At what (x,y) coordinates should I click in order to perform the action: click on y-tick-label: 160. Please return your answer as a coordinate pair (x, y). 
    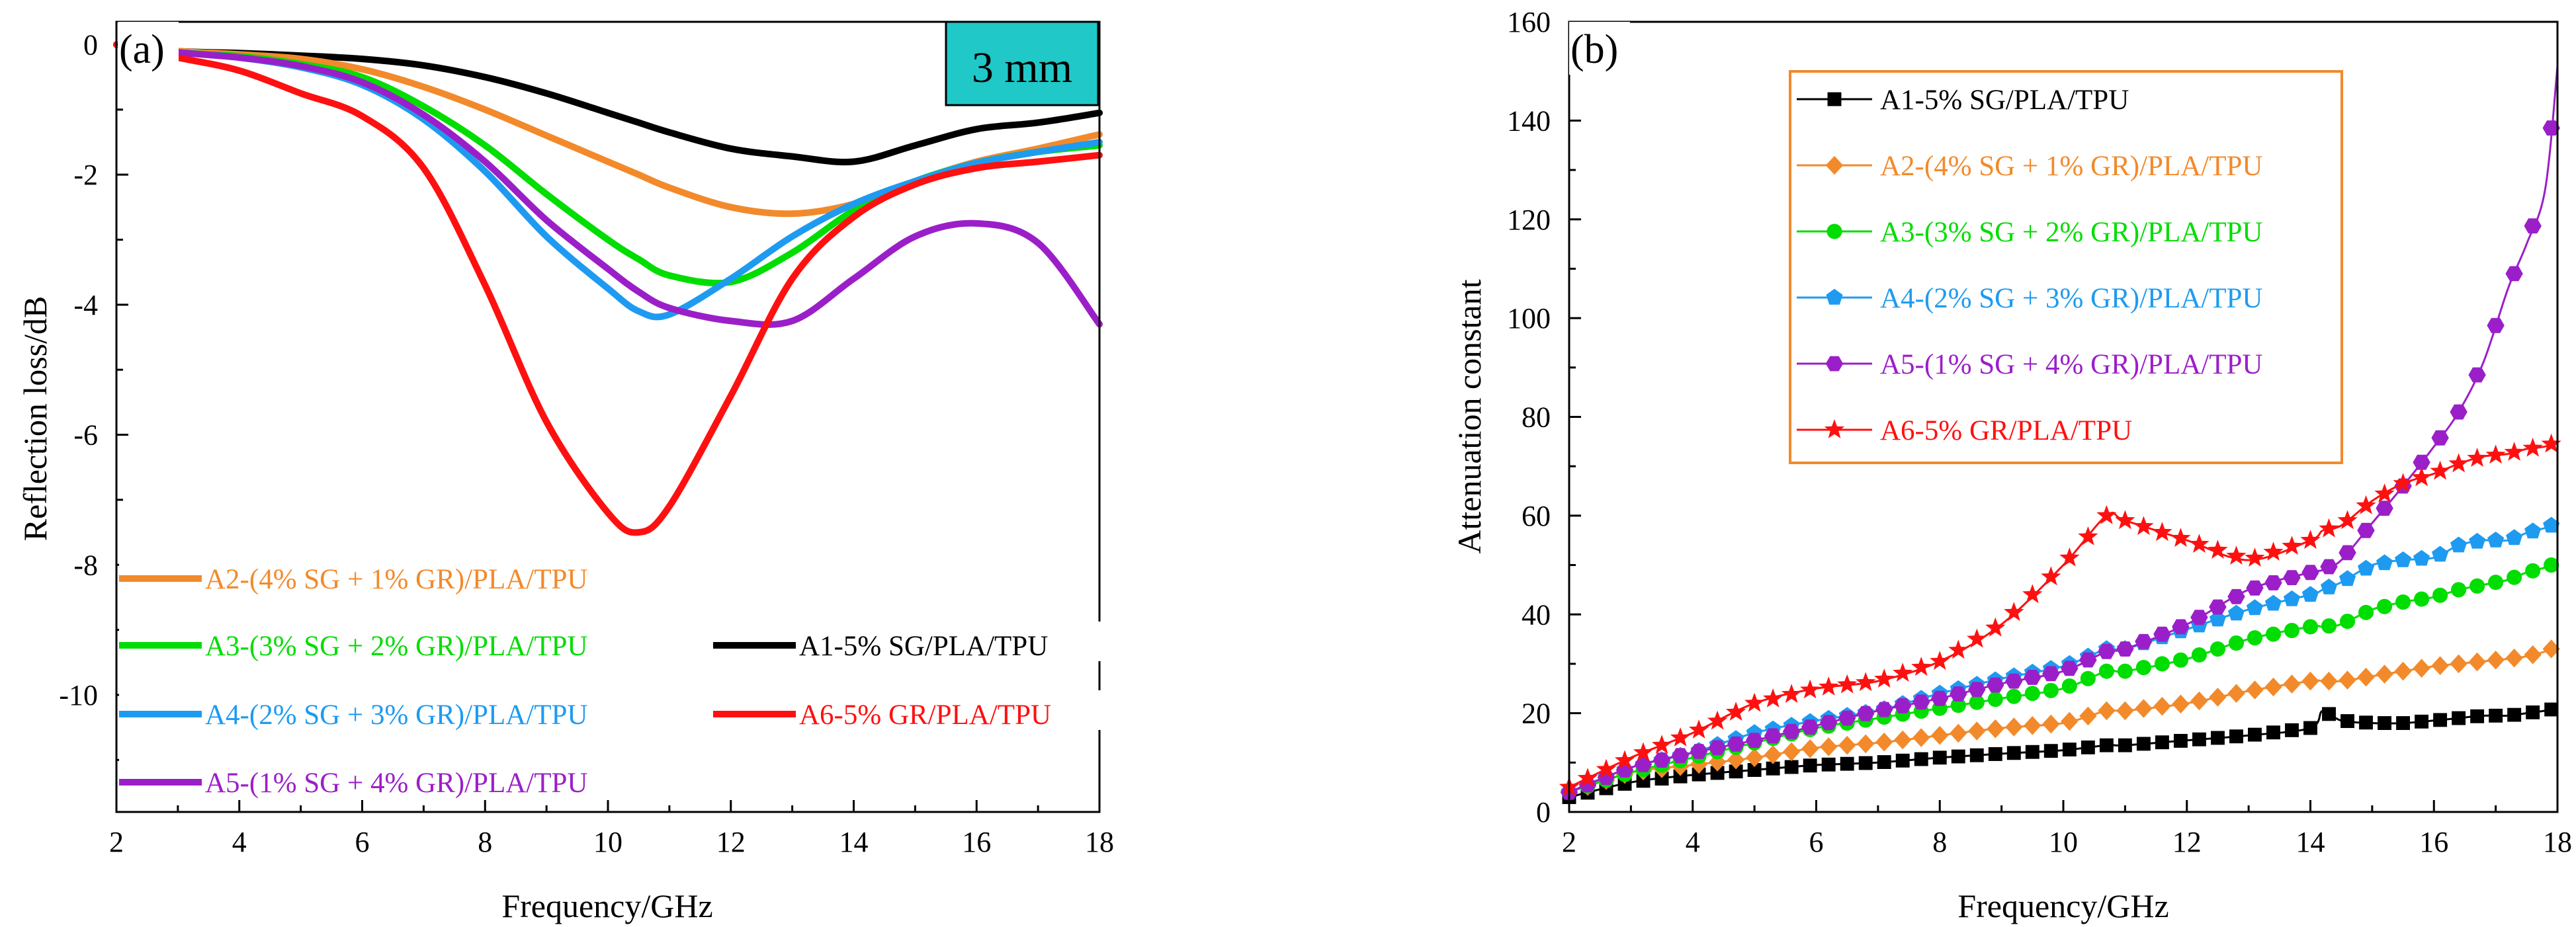
    Looking at the image, I should click on (1529, 22).